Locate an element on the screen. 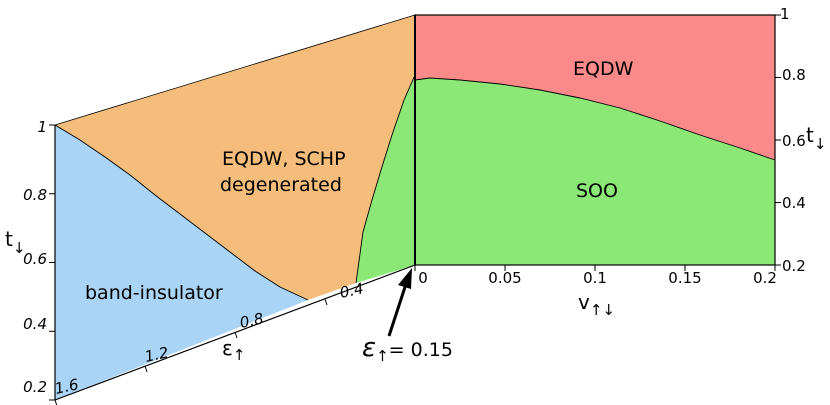 This screenshot has height=405, width=830. band-insulator-label: band-insulator is located at coordinates (154, 293).